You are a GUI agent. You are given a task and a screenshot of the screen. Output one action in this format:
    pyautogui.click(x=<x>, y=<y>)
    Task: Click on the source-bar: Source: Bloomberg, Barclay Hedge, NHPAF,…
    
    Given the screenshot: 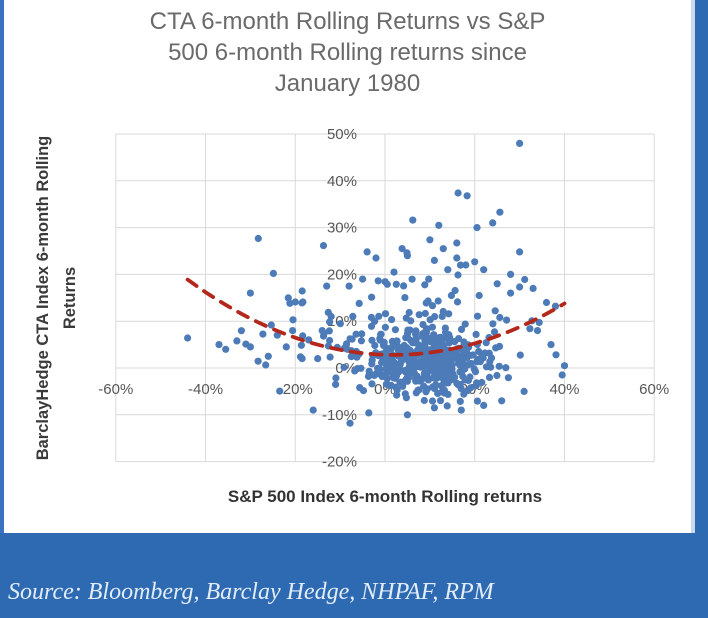 What is the action you would take?
    pyautogui.click(x=354, y=575)
    